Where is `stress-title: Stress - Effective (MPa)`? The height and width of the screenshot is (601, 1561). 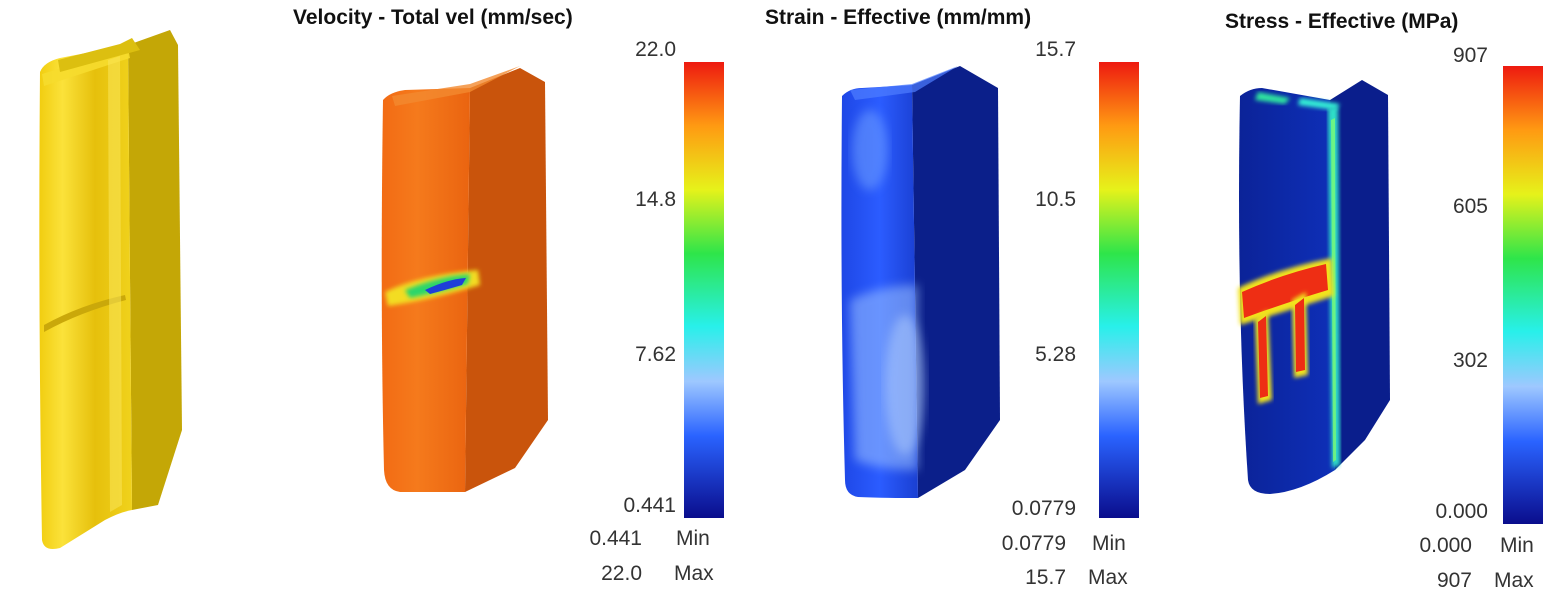 stress-title: Stress - Effective (MPa) is located at coordinates (1342, 21).